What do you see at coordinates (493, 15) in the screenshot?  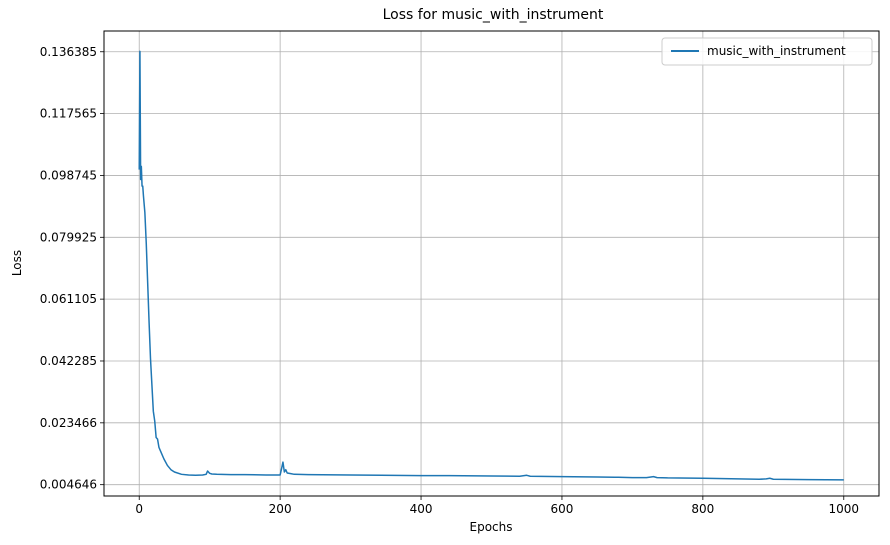 I see `chart-title: Loss for music_with_instrument` at bounding box center [493, 15].